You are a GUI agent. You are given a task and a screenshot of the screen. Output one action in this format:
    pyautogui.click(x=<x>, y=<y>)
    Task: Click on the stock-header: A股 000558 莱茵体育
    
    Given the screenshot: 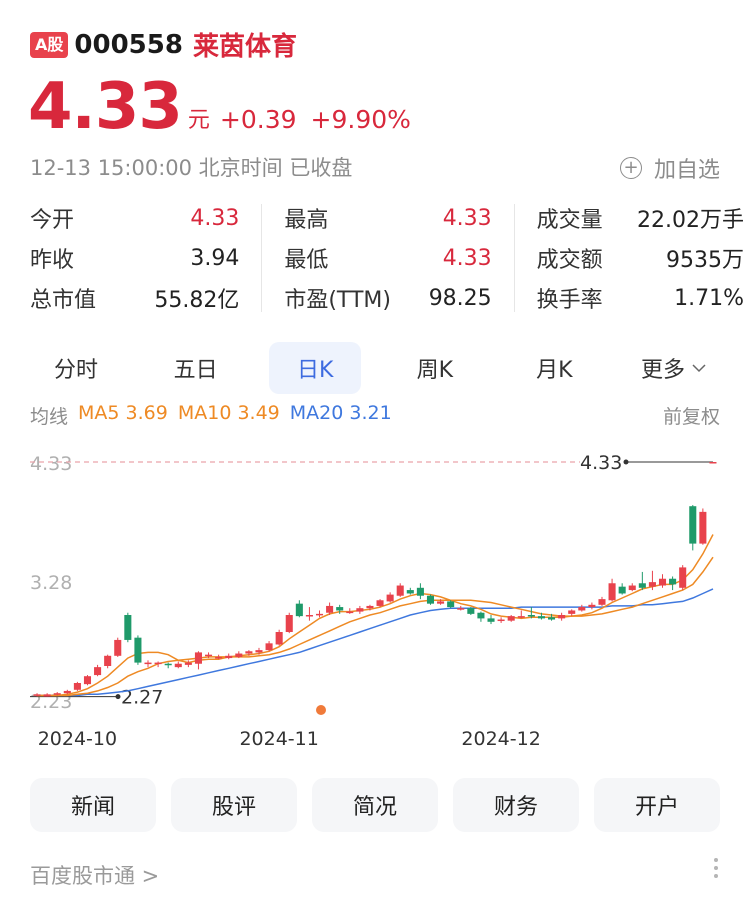 What is the action you would take?
    pyautogui.click(x=163, y=44)
    